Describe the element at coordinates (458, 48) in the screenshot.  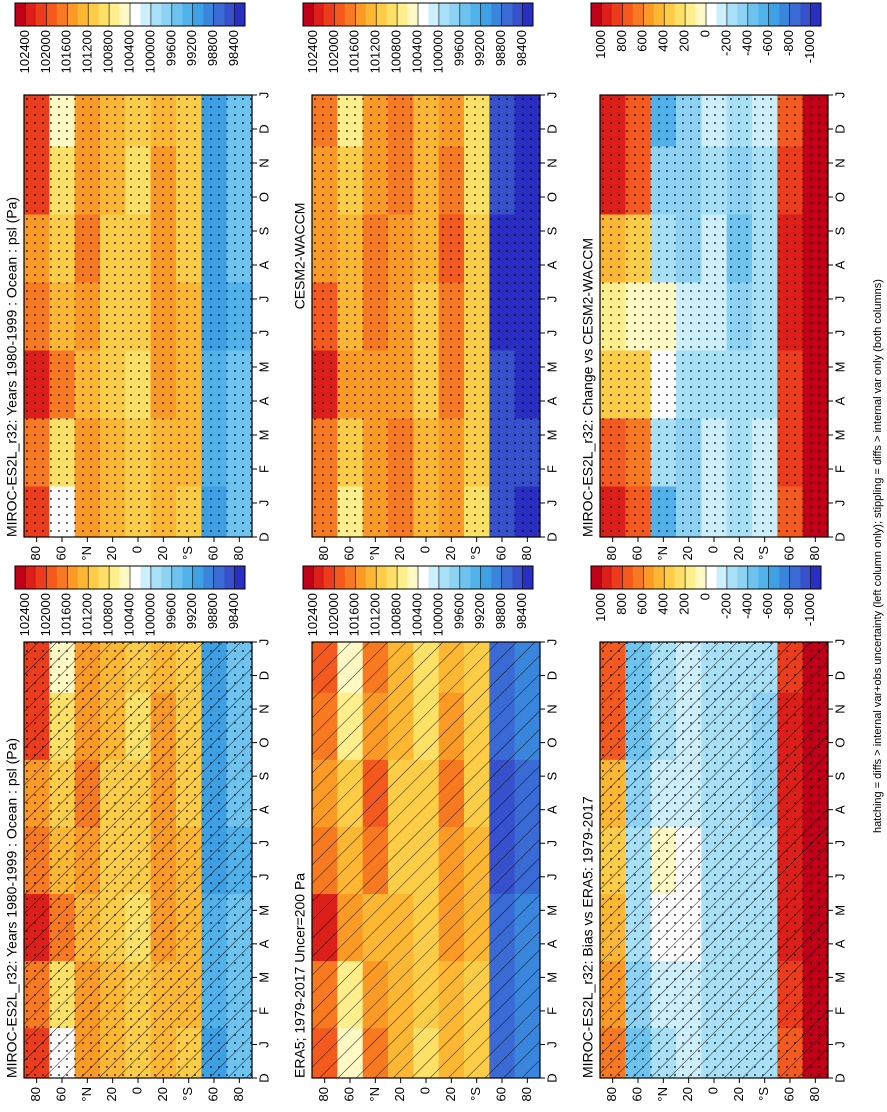
I see `colorbar-label: 99600` at that location.